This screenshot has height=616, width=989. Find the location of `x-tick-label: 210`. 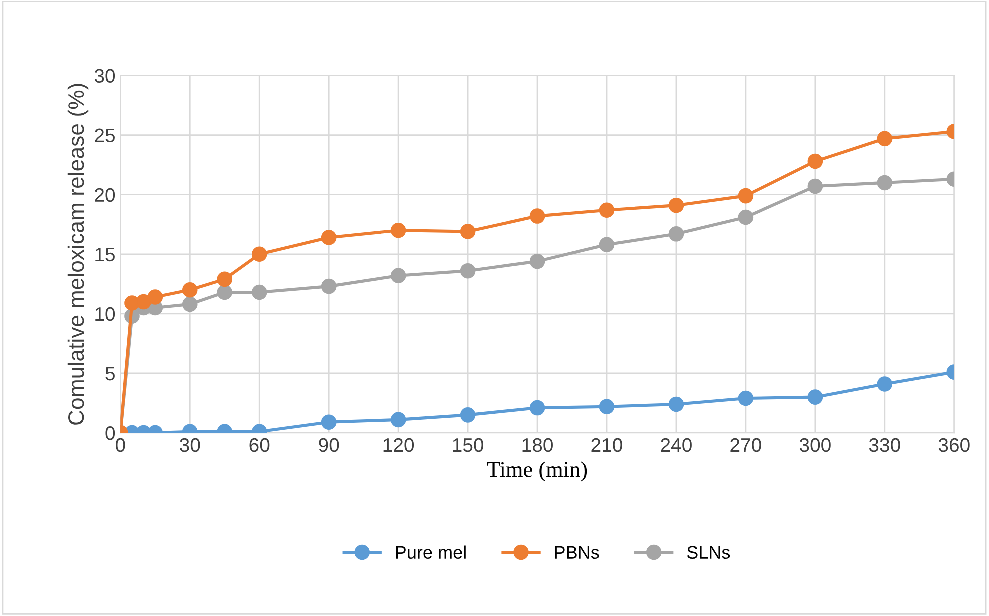

x-tick-label: 210 is located at coordinates (607, 445).